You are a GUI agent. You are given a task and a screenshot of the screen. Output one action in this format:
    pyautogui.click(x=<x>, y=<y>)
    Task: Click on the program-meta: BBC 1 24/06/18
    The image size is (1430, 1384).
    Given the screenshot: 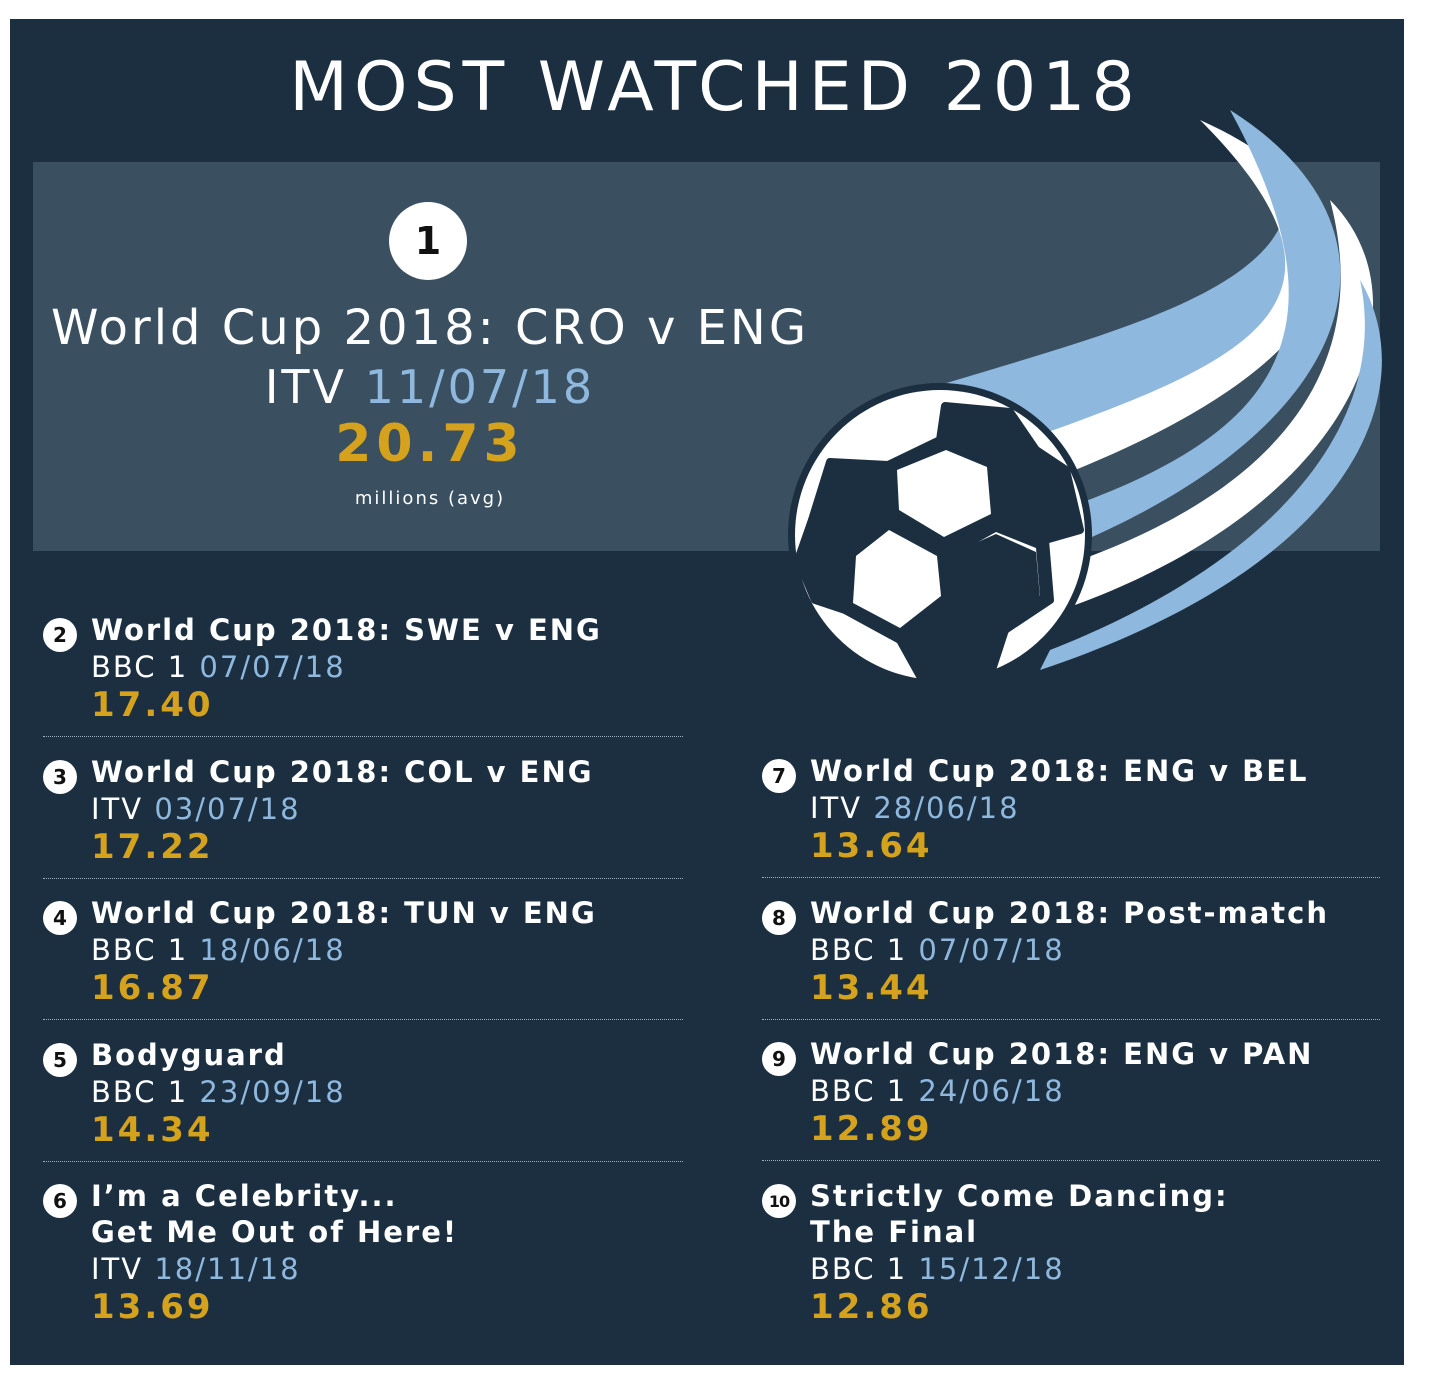 What is the action you would take?
    pyautogui.click(x=937, y=1091)
    